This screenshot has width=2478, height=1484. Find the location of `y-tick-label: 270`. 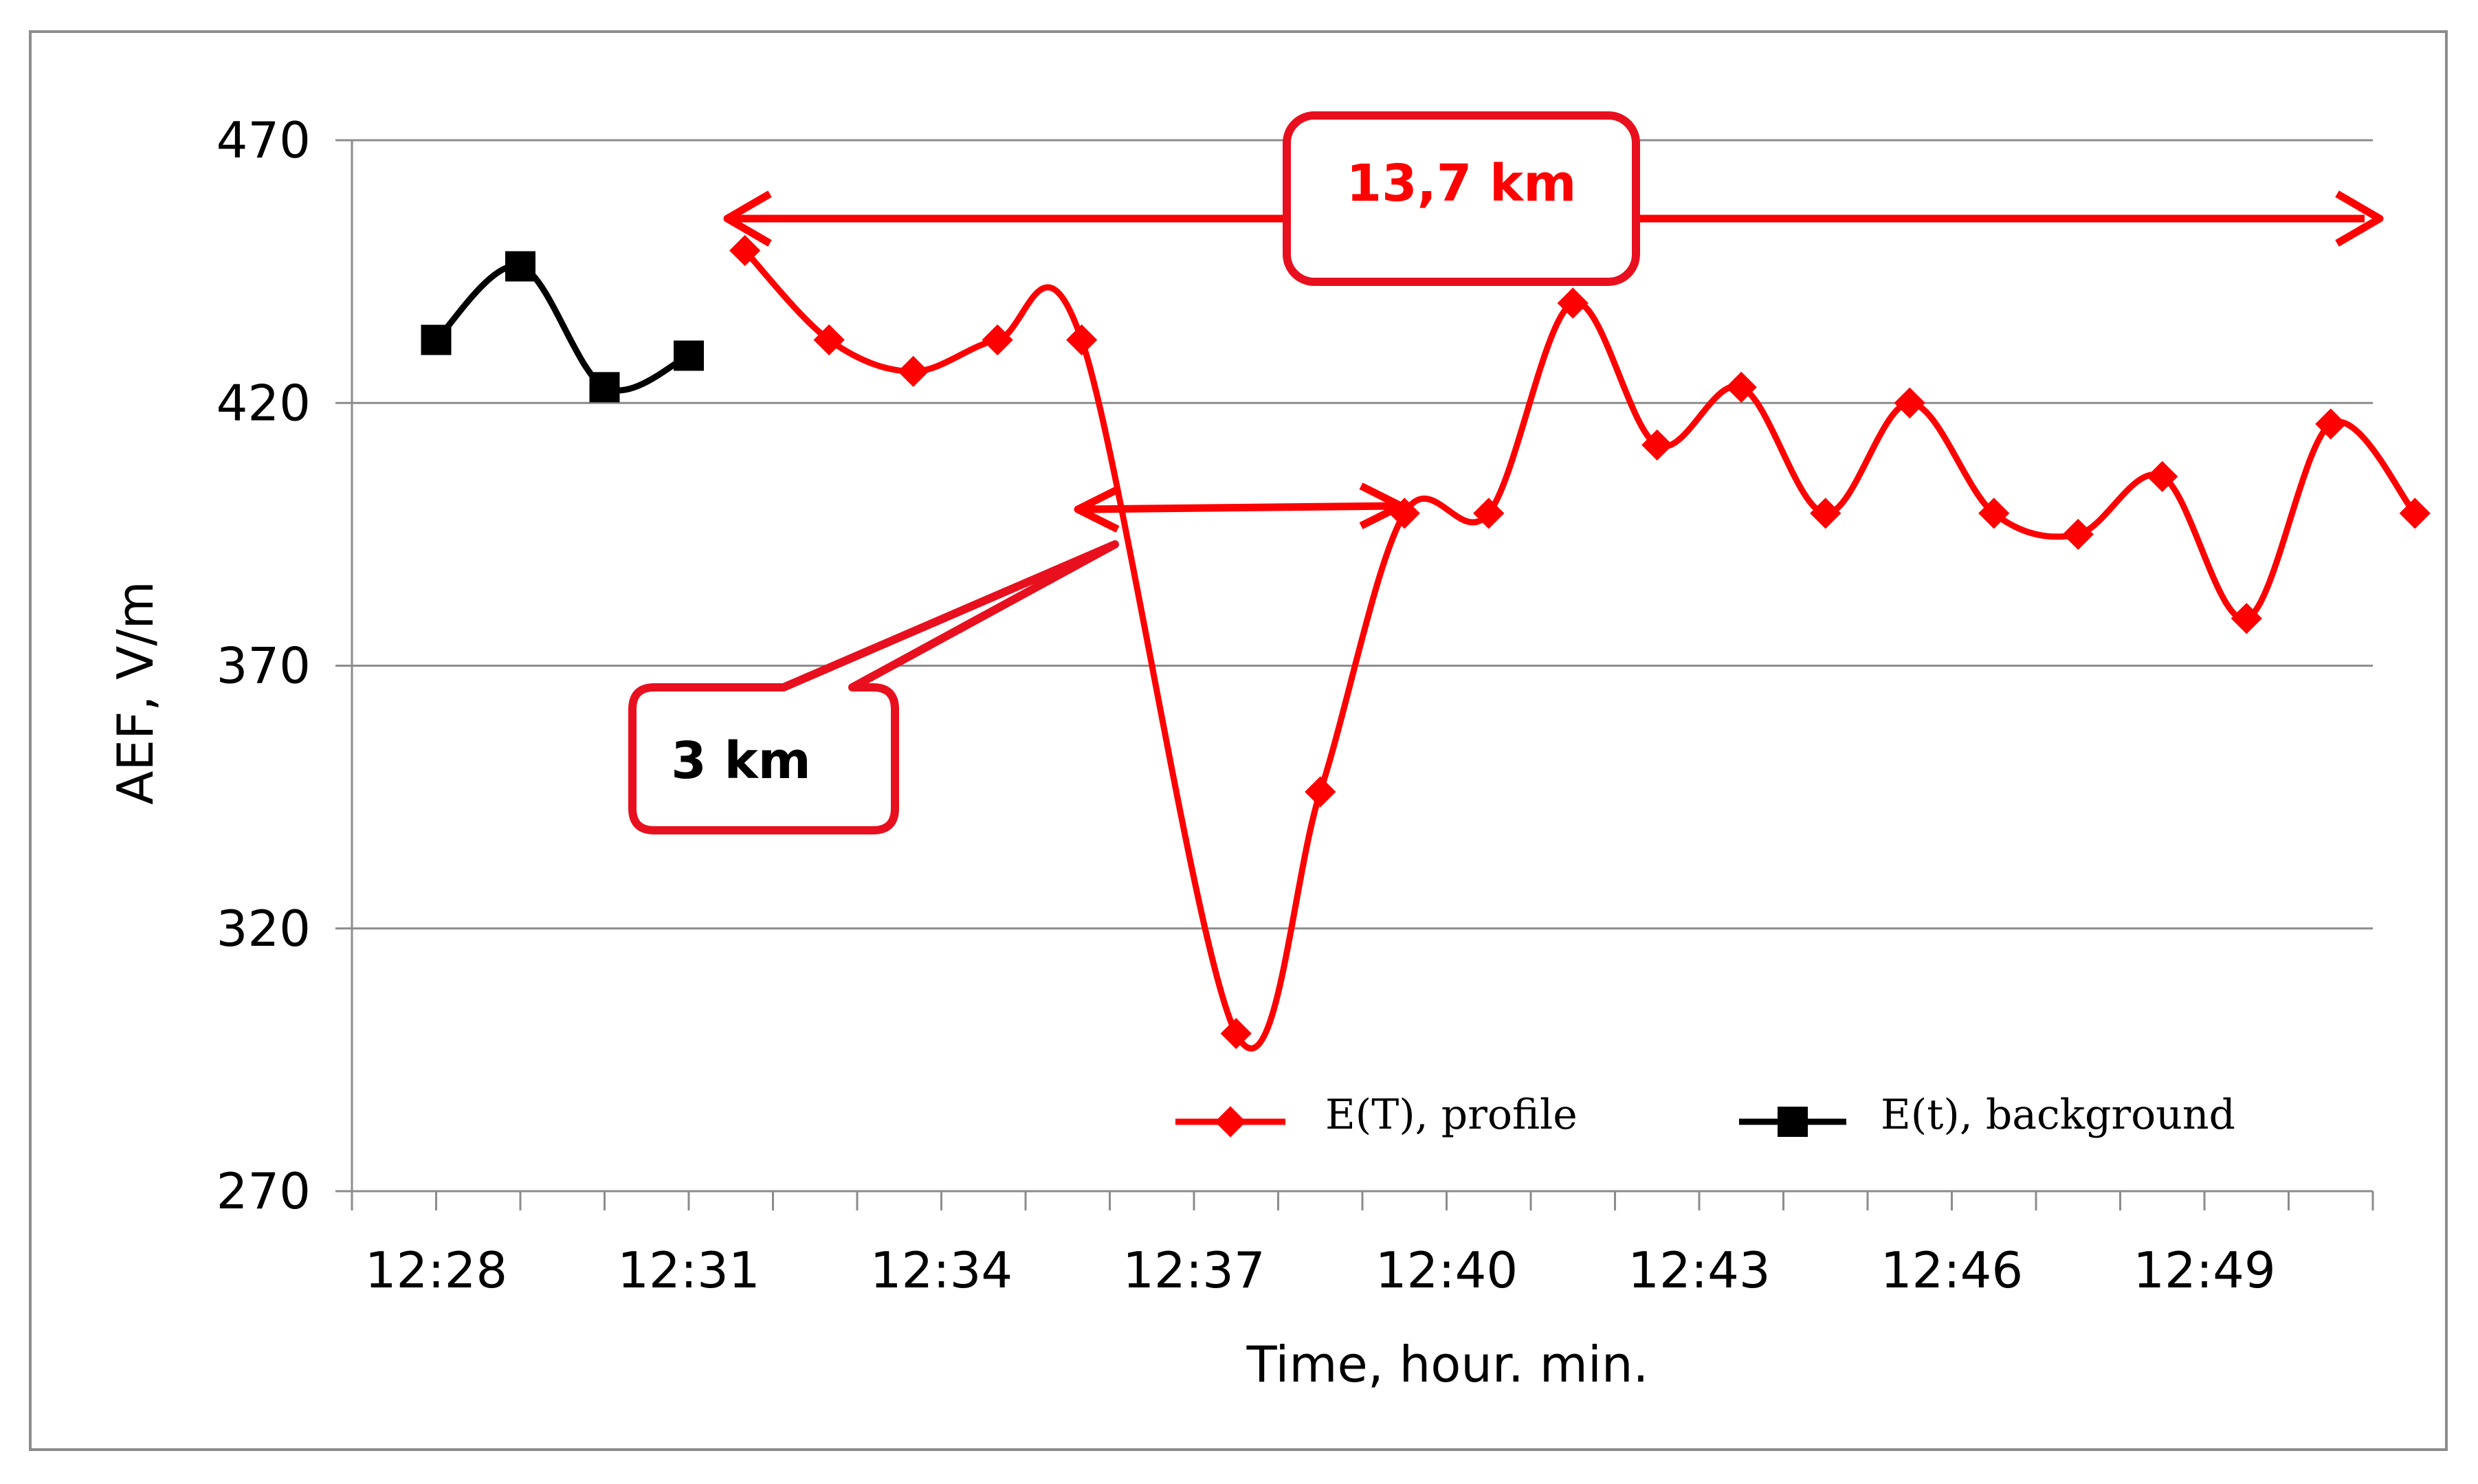

y-tick-label: 270 is located at coordinates (264, 1191).